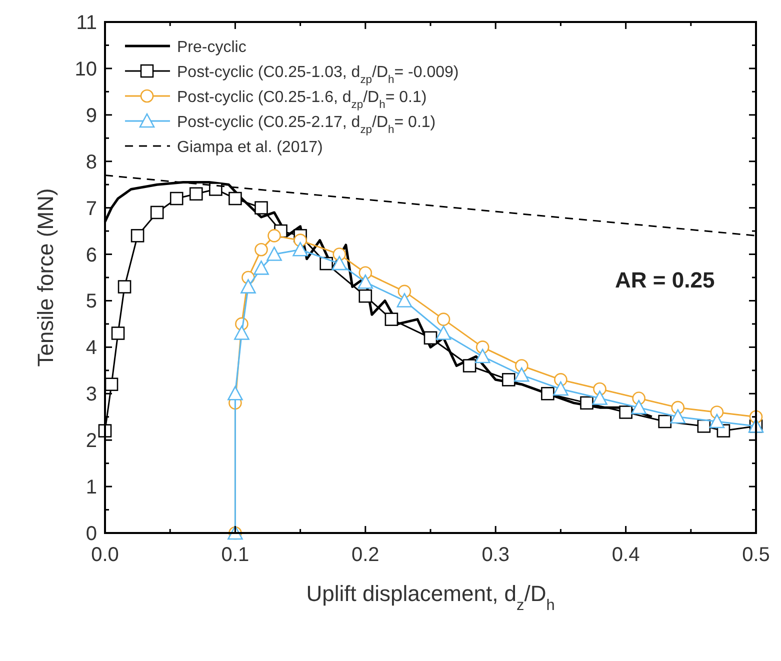 This screenshot has height=661, width=781. What do you see at coordinates (91, 534) in the screenshot?
I see `y-tick-label: 0` at bounding box center [91, 534].